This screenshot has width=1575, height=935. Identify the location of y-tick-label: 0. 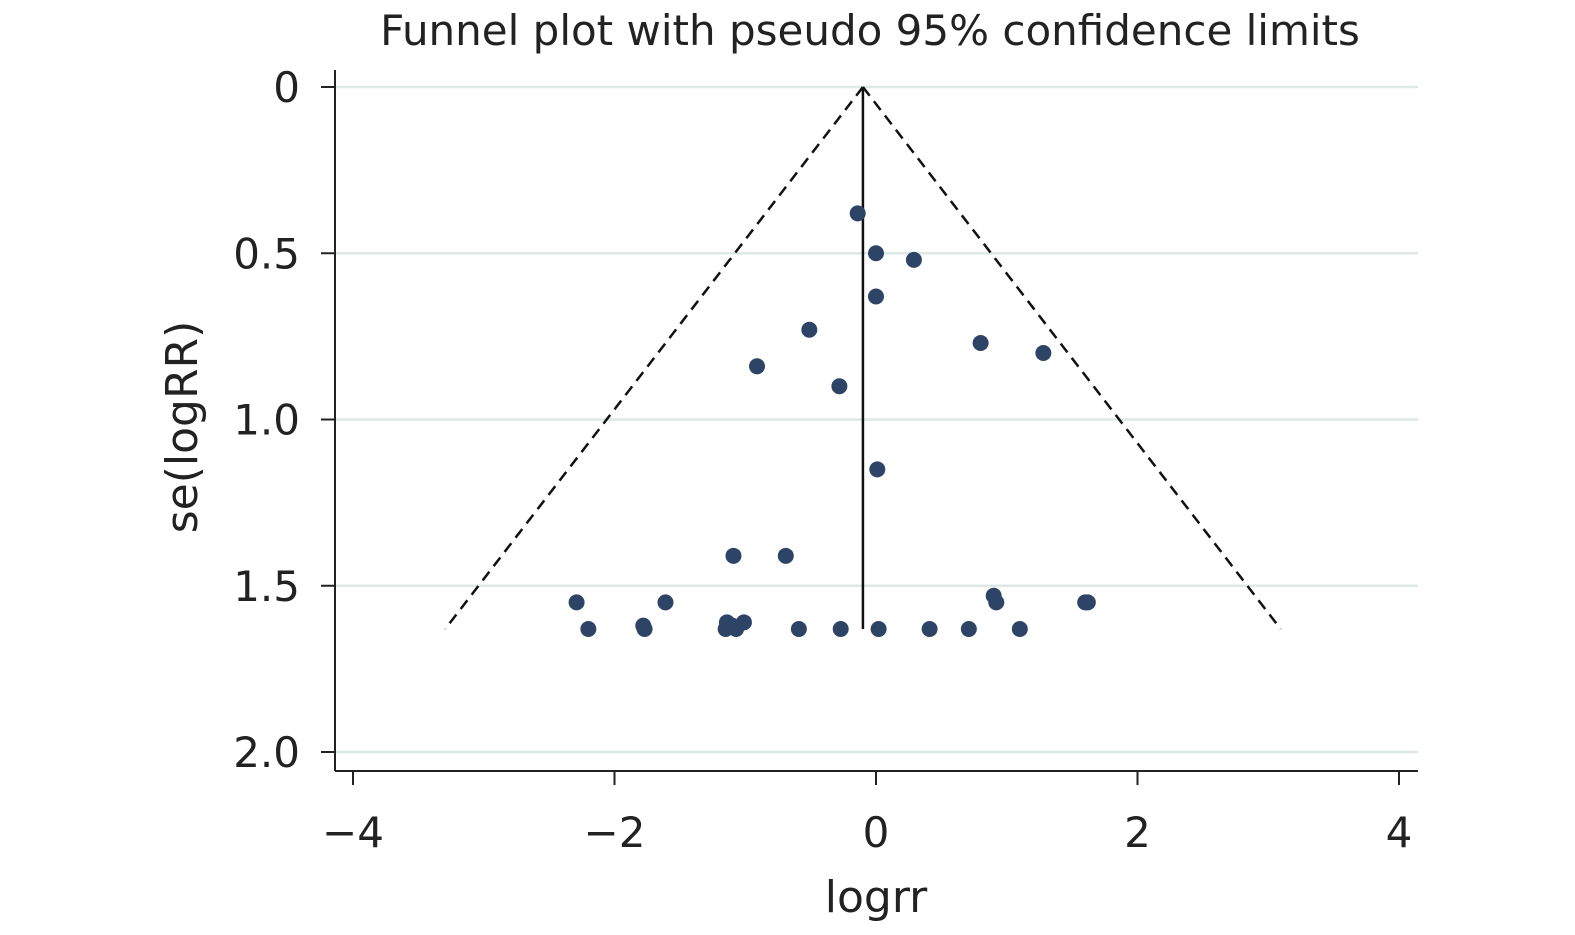
(286, 87).